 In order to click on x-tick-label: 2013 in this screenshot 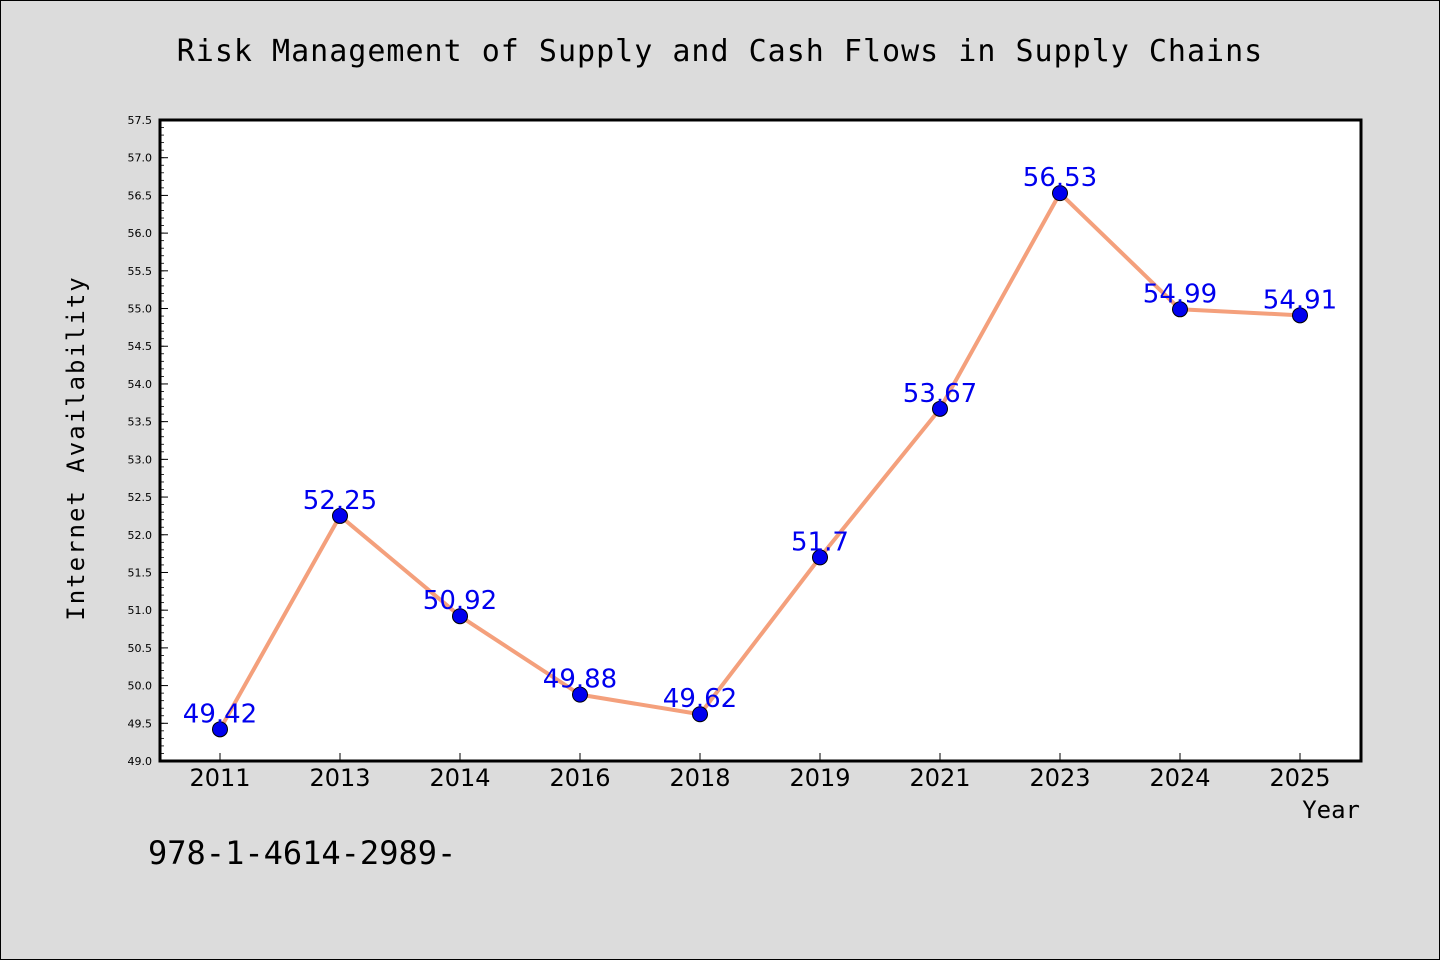, I will do `click(339, 778)`.